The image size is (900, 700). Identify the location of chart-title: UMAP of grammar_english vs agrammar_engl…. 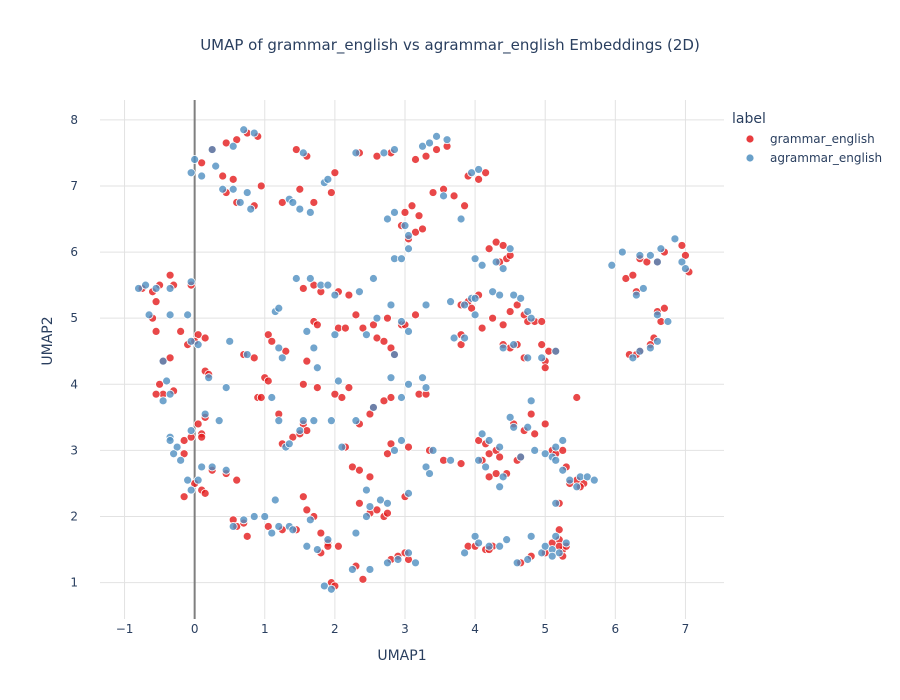
(450, 45).